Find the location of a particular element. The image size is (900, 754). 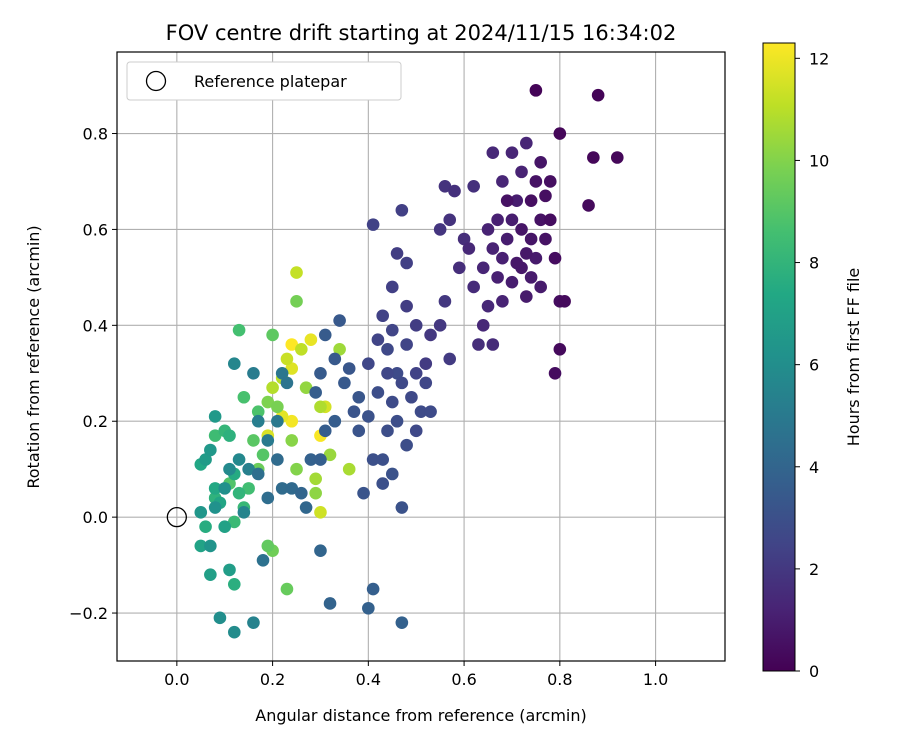

x-tick-label: 0.8 is located at coordinates (559, 679).